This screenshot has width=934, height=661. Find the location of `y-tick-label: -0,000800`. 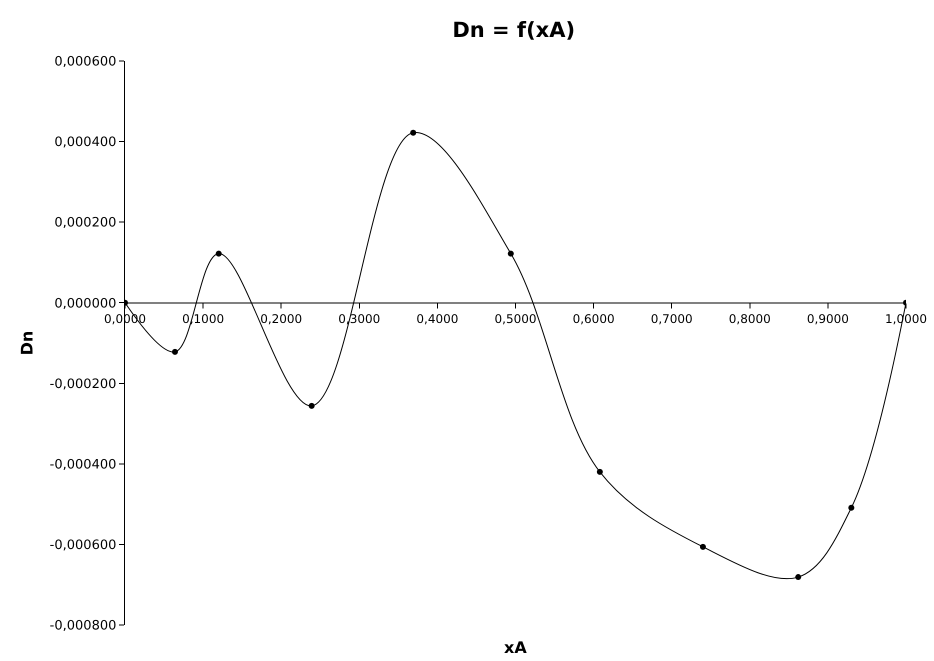

y-tick-label: -0,000800 is located at coordinates (83, 626).